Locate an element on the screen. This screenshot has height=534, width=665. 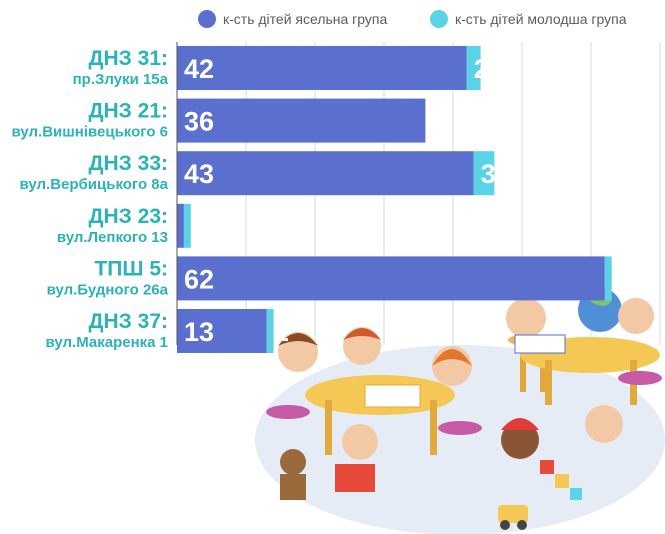
bar-value-label: 36 is located at coordinates (199, 122).